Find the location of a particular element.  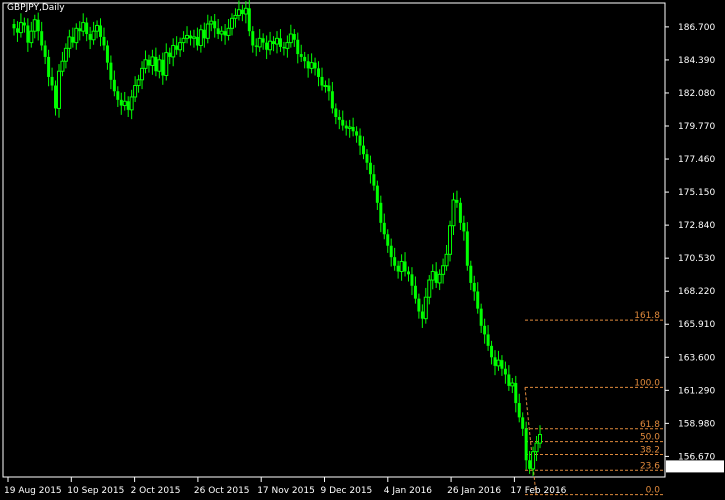

y-tick-label: 172.840 is located at coordinates (696, 226).